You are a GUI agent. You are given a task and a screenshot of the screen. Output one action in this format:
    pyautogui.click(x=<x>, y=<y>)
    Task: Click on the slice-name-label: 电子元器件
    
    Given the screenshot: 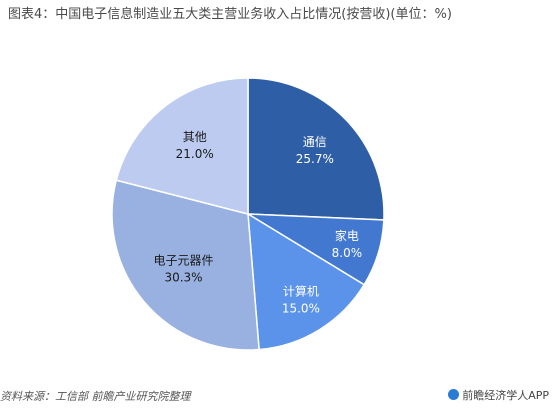 What is the action you would take?
    pyautogui.click(x=183, y=260)
    